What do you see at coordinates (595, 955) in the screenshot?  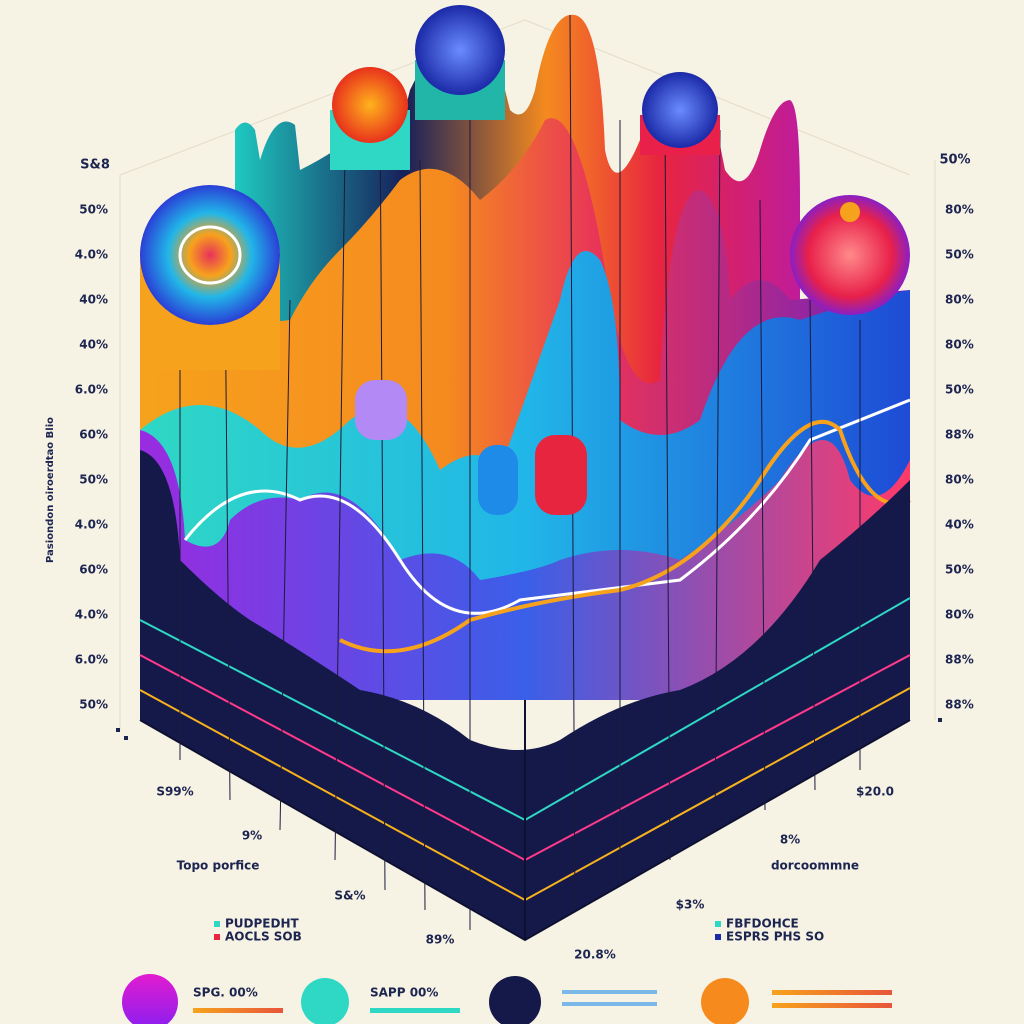 I see `bottom-right-label: 20.8%` at bounding box center [595, 955].